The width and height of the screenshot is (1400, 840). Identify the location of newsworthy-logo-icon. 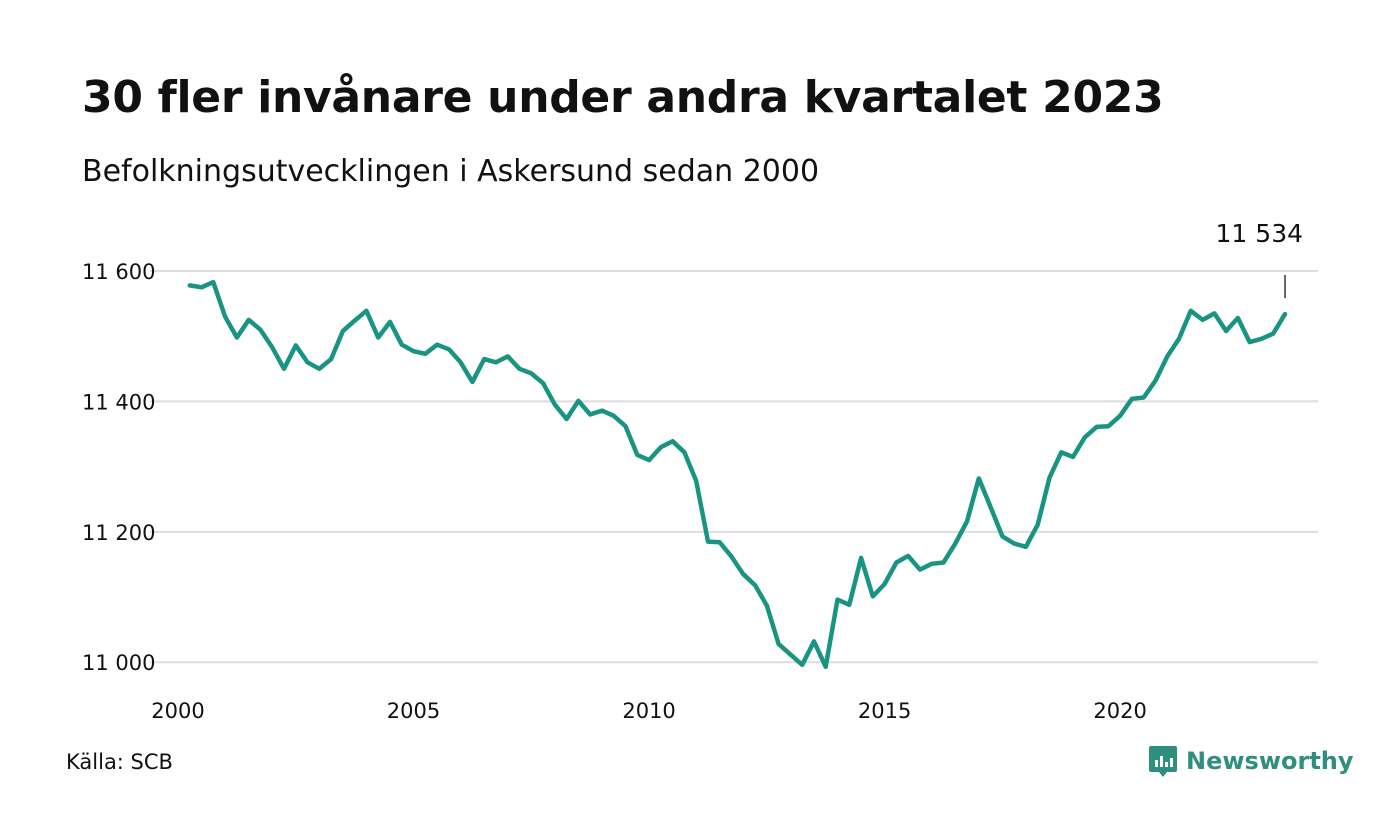
(1163, 761).